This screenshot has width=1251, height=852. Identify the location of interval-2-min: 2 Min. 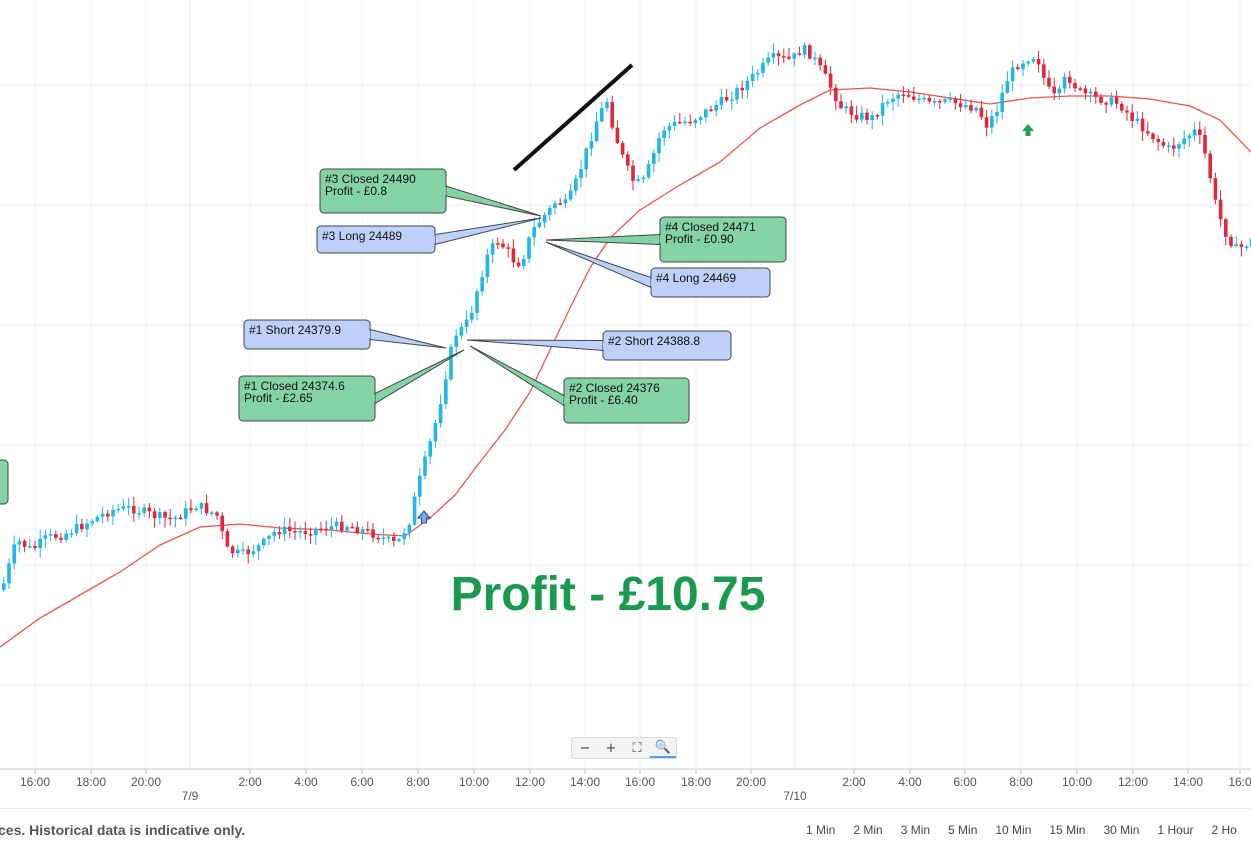
(868, 830).